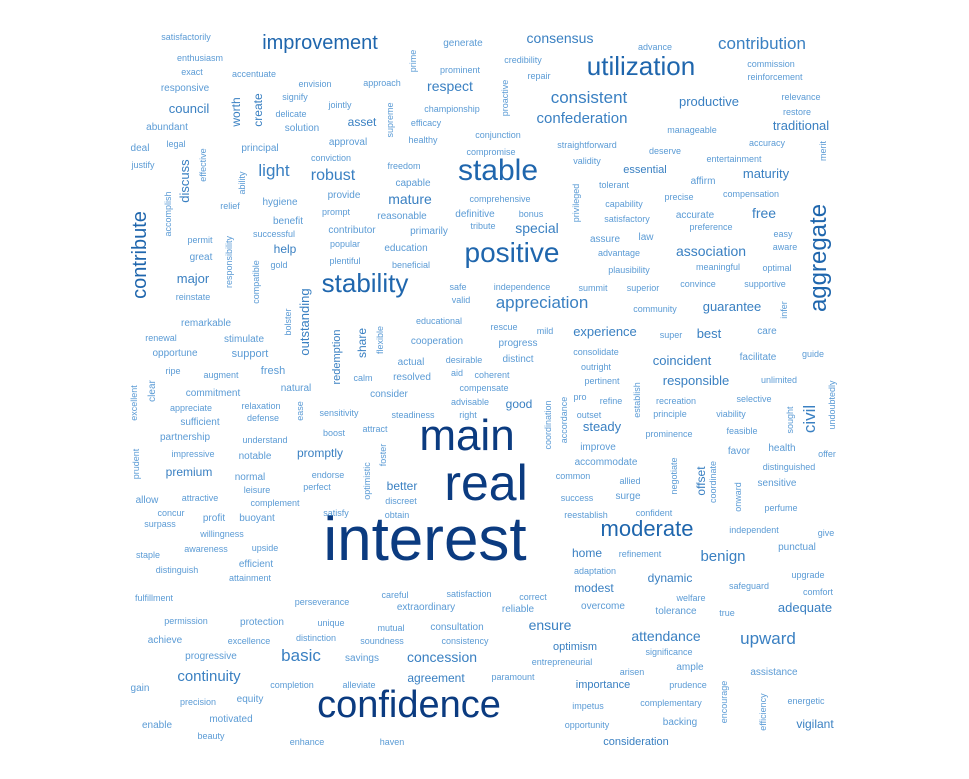 The width and height of the screenshot is (969, 779). What do you see at coordinates (411, 265) in the screenshot?
I see `cloud-word: beneficial` at bounding box center [411, 265].